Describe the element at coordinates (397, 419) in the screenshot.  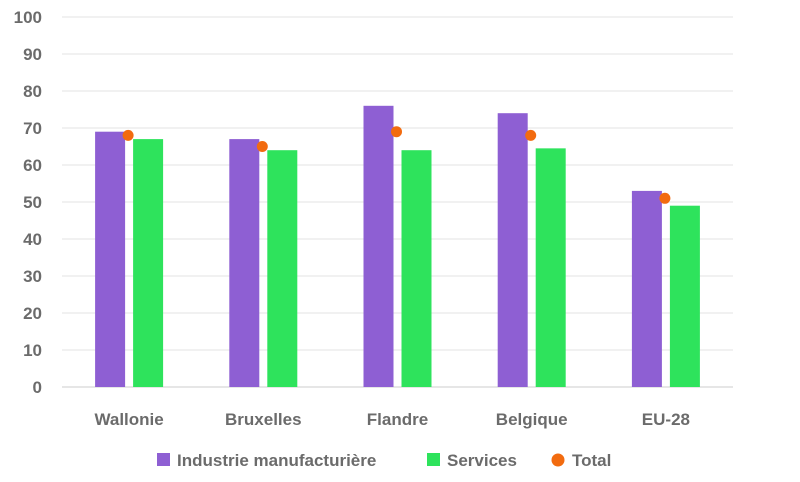
I see `category-label: Flandre` at that location.